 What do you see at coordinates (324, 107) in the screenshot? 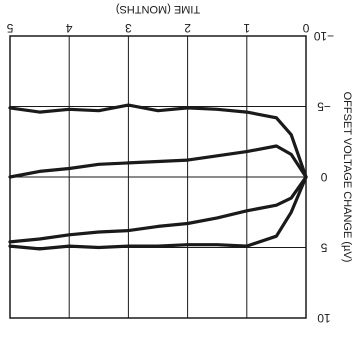
I see `y-tick-label: −5` at bounding box center [324, 107].